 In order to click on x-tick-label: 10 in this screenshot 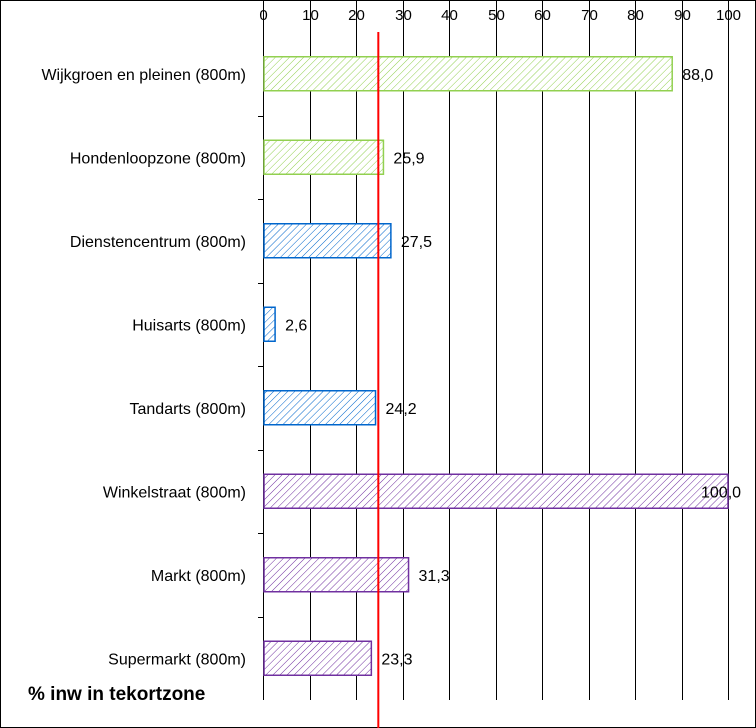, I will do `click(310, 15)`.